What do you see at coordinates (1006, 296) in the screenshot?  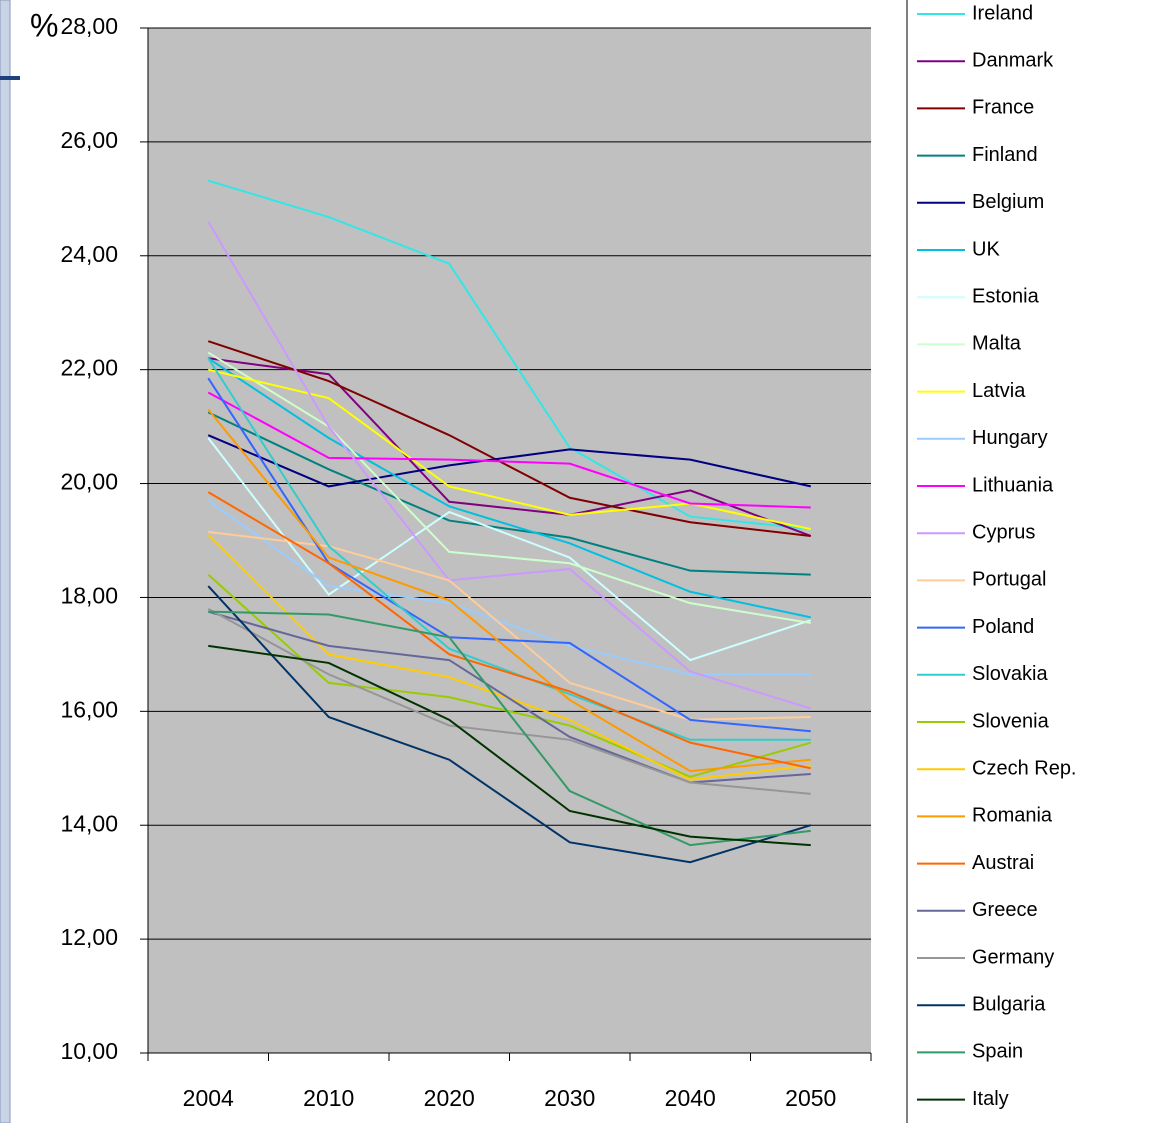 I see `legend-label: Estonia` at bounding box center [1006, 296].